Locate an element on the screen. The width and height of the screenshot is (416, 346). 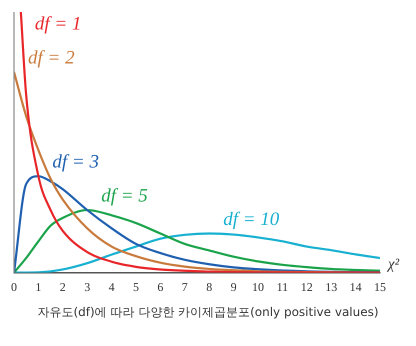
series-label: df = 1 is located at coordinates (58, 24).